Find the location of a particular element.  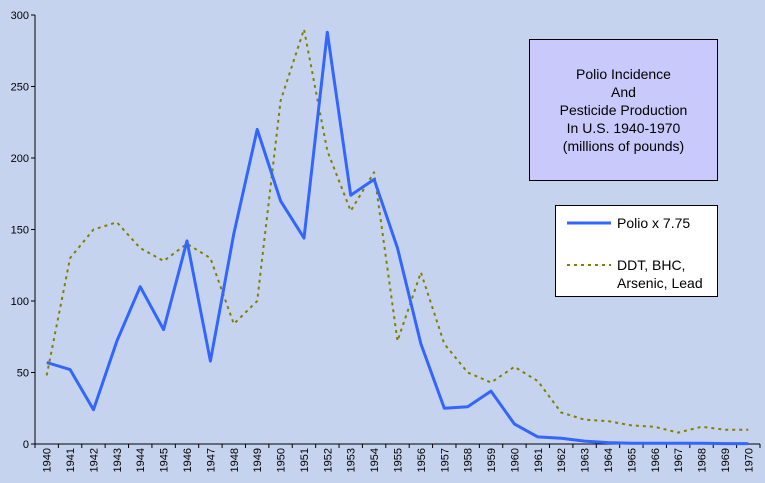

y-tick-label: 0 is located at coordinates (26, 445).